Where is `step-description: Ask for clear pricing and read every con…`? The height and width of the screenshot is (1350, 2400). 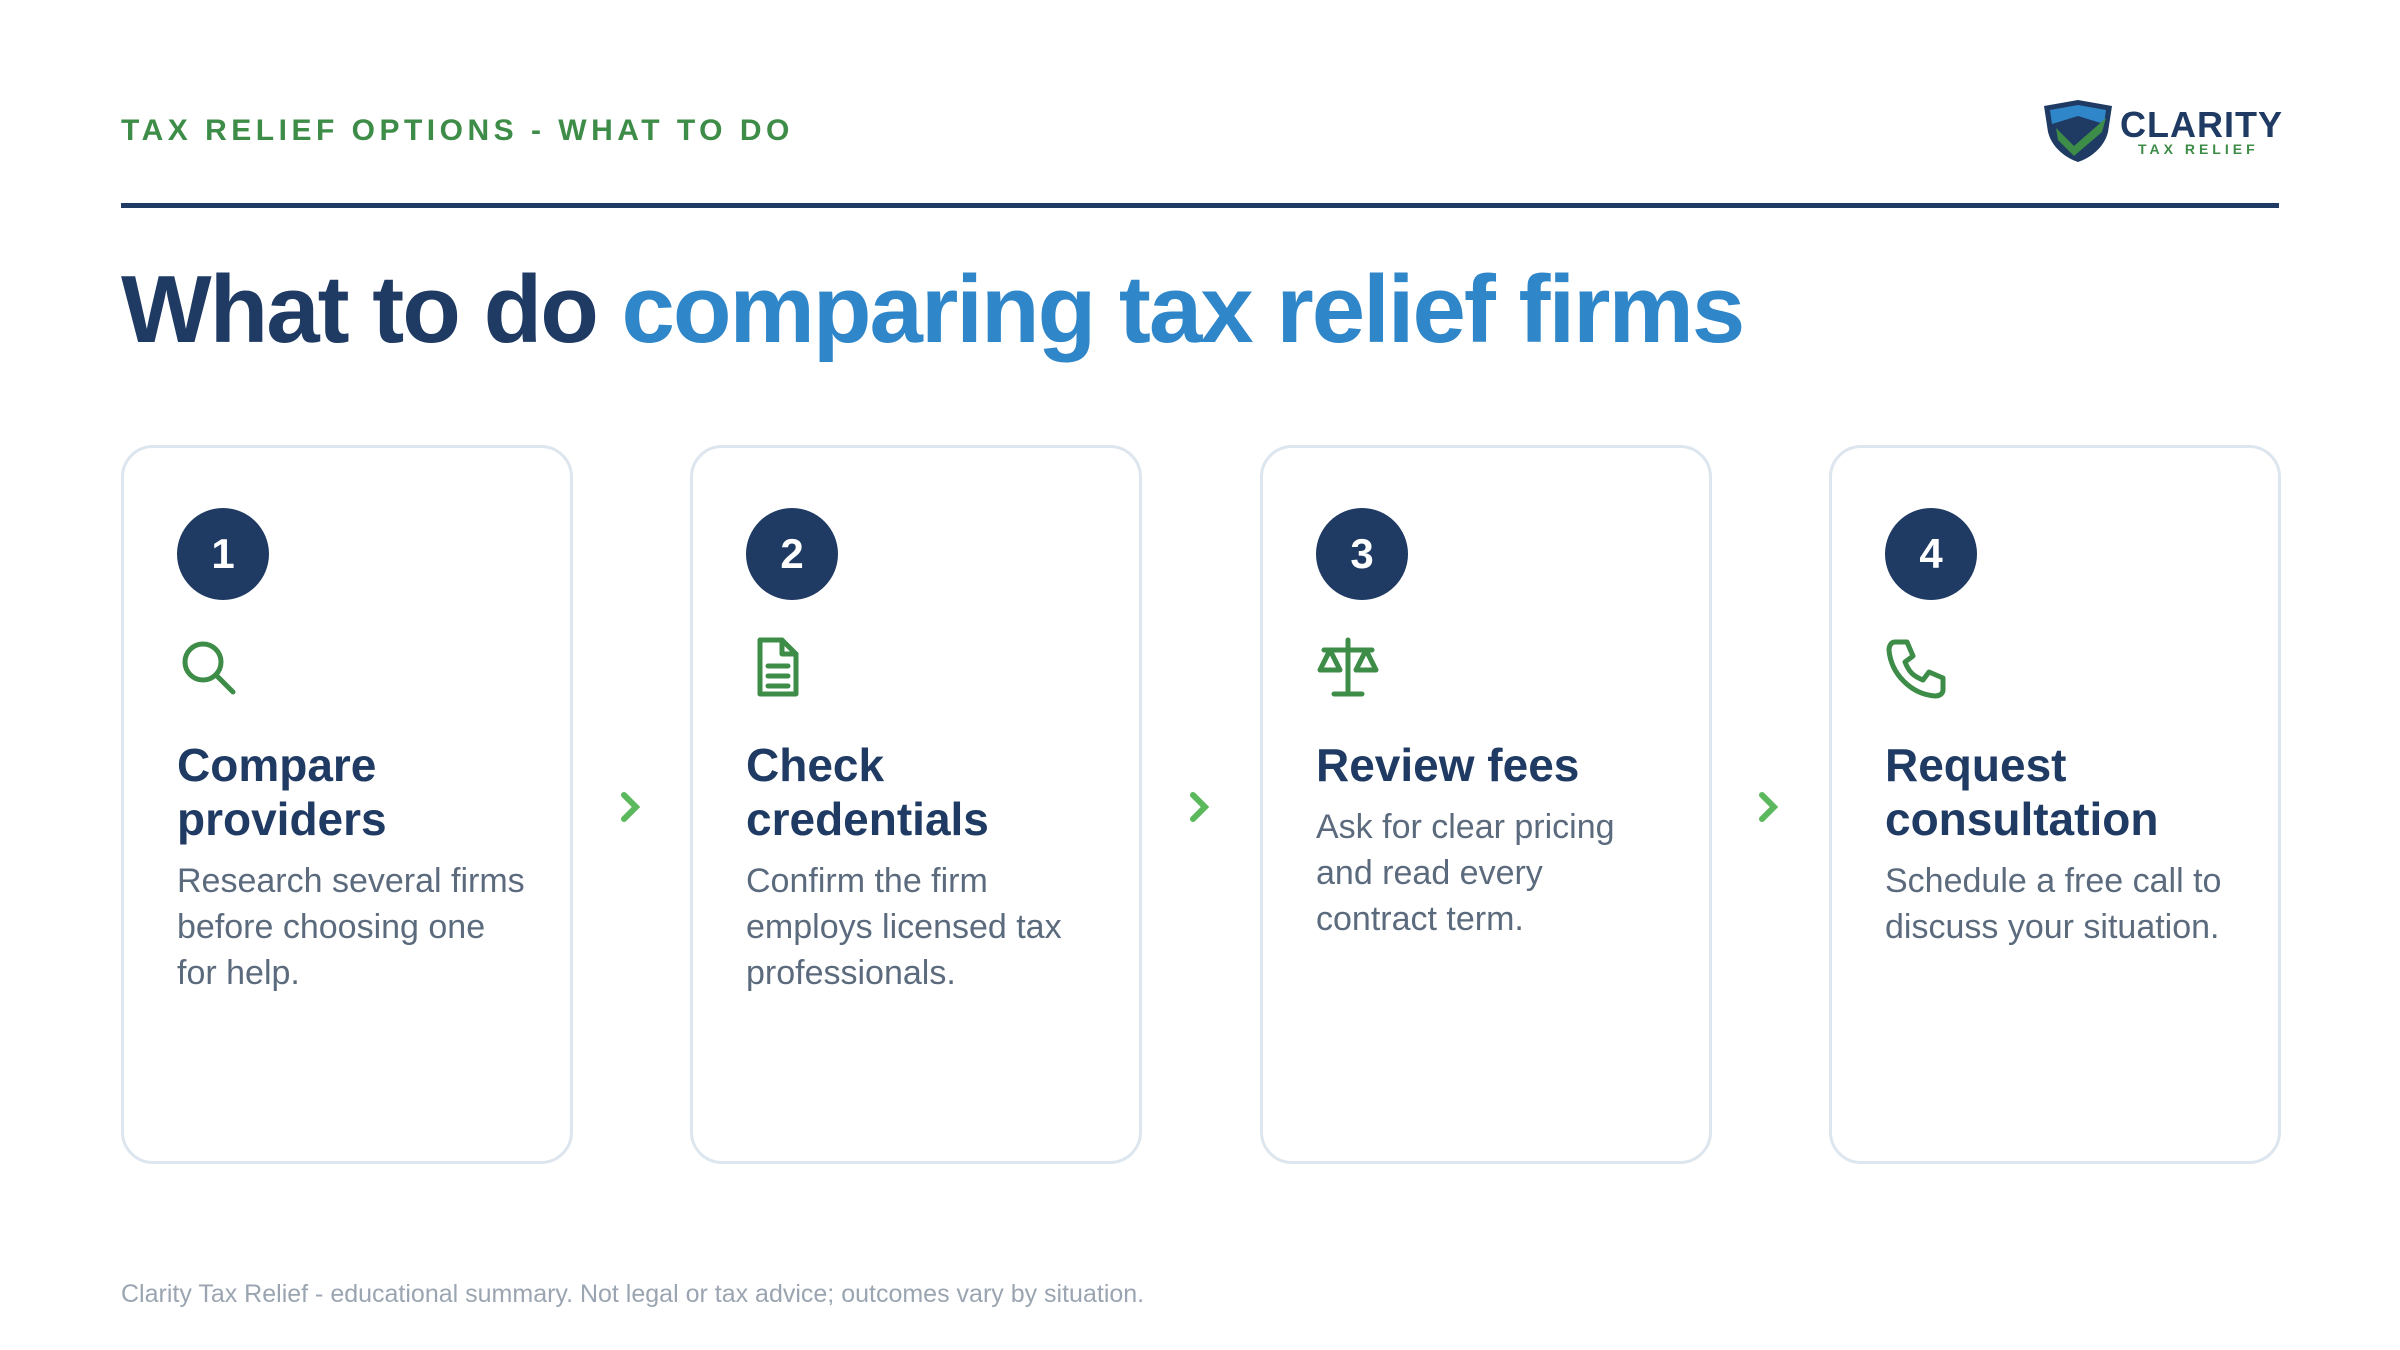 step-description: Ask for clear pricing and read every con… is located at coordinates (1465, 873).